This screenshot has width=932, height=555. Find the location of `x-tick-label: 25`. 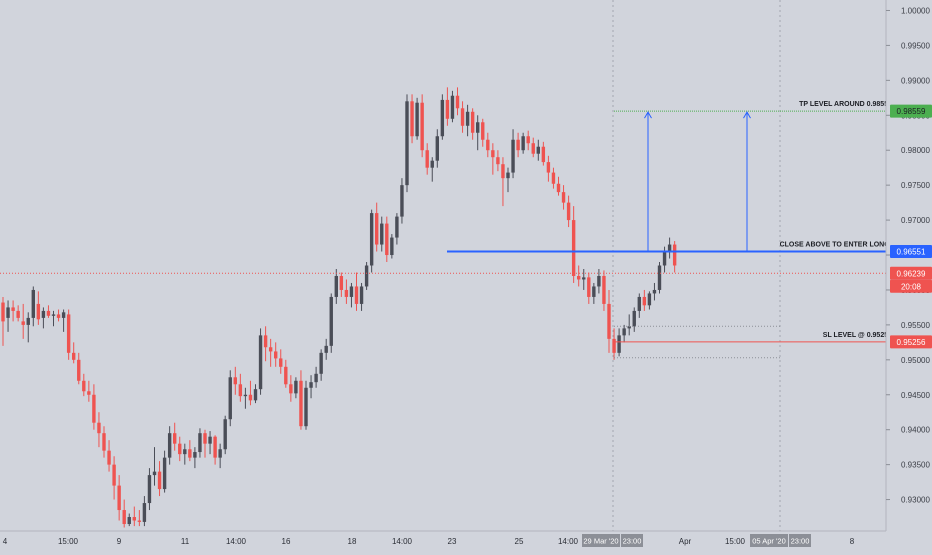

x-tick-label: 25 is located at coordinates (519, 541).